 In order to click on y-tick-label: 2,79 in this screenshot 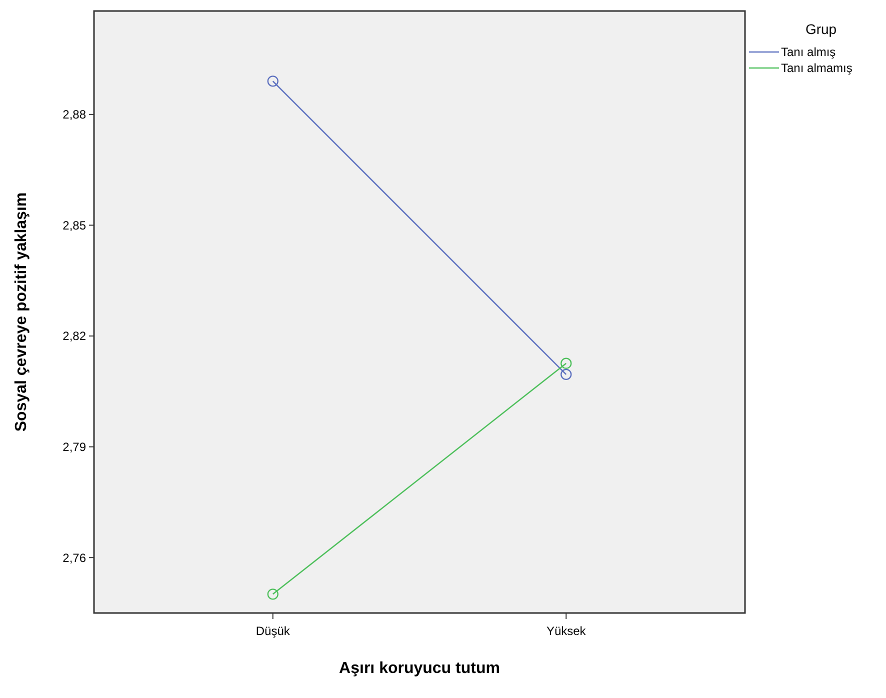, I will do `click(74, 447)`.